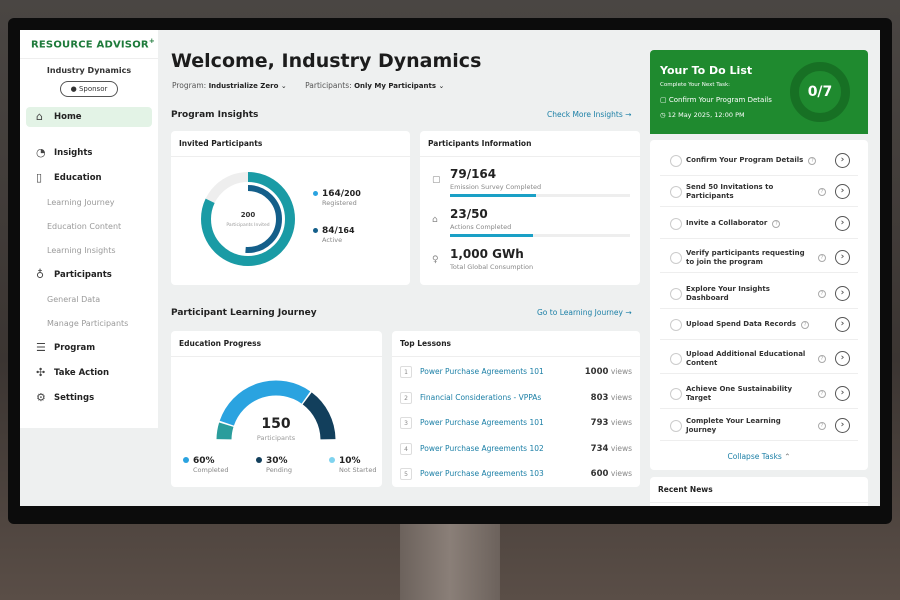 This screenshot has width=900, height=600. What do you see at coordinates (89, 117) in the screenshot?
I see `sidebar-item-home: ⌂ Home` at bounding box center [89, 117].